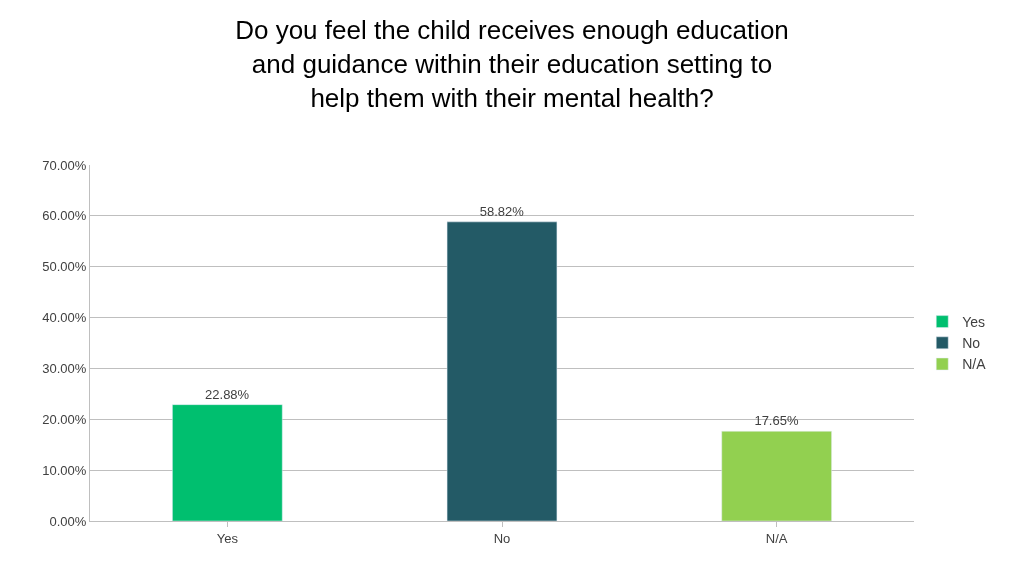  What do you see at coordinates (776, 421) in the screenshot?
I see `data-label: 17.65%` at bounding box center [776, 421].